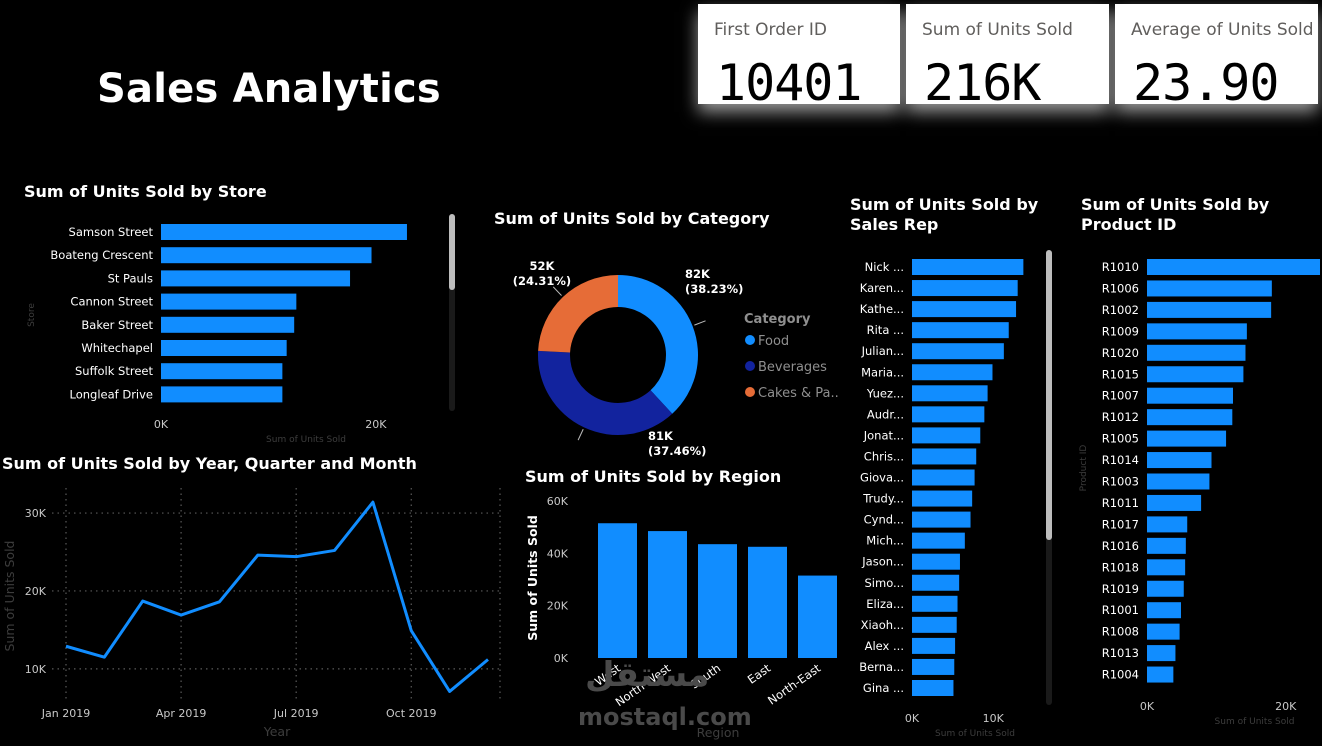 The image size is (1322, 746). Describe the element at coordinates (532, 578) in the screenshot. I see `y-axis-title: Sum of Units Sold` at that location.